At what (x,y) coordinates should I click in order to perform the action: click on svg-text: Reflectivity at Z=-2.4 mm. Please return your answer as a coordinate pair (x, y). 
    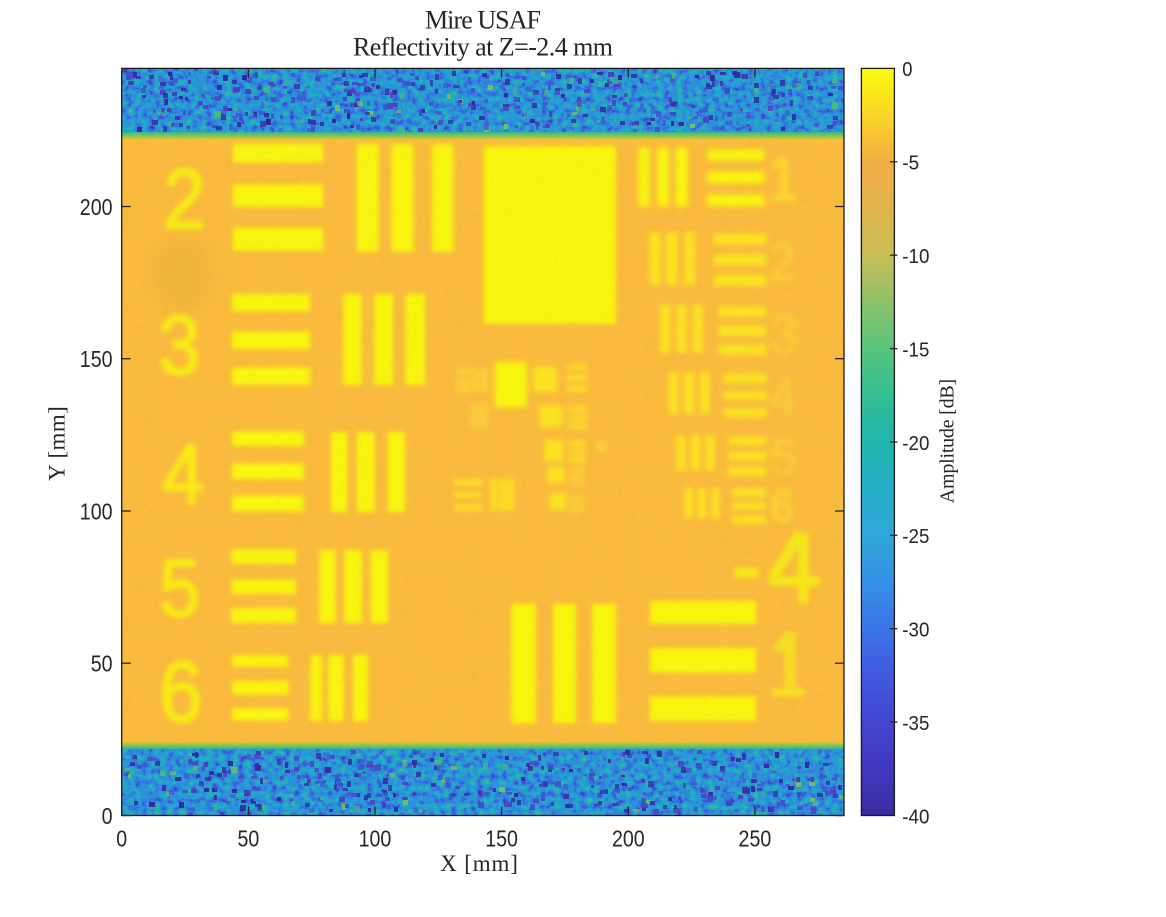
    Looking at the image, I should click on (483, 47).